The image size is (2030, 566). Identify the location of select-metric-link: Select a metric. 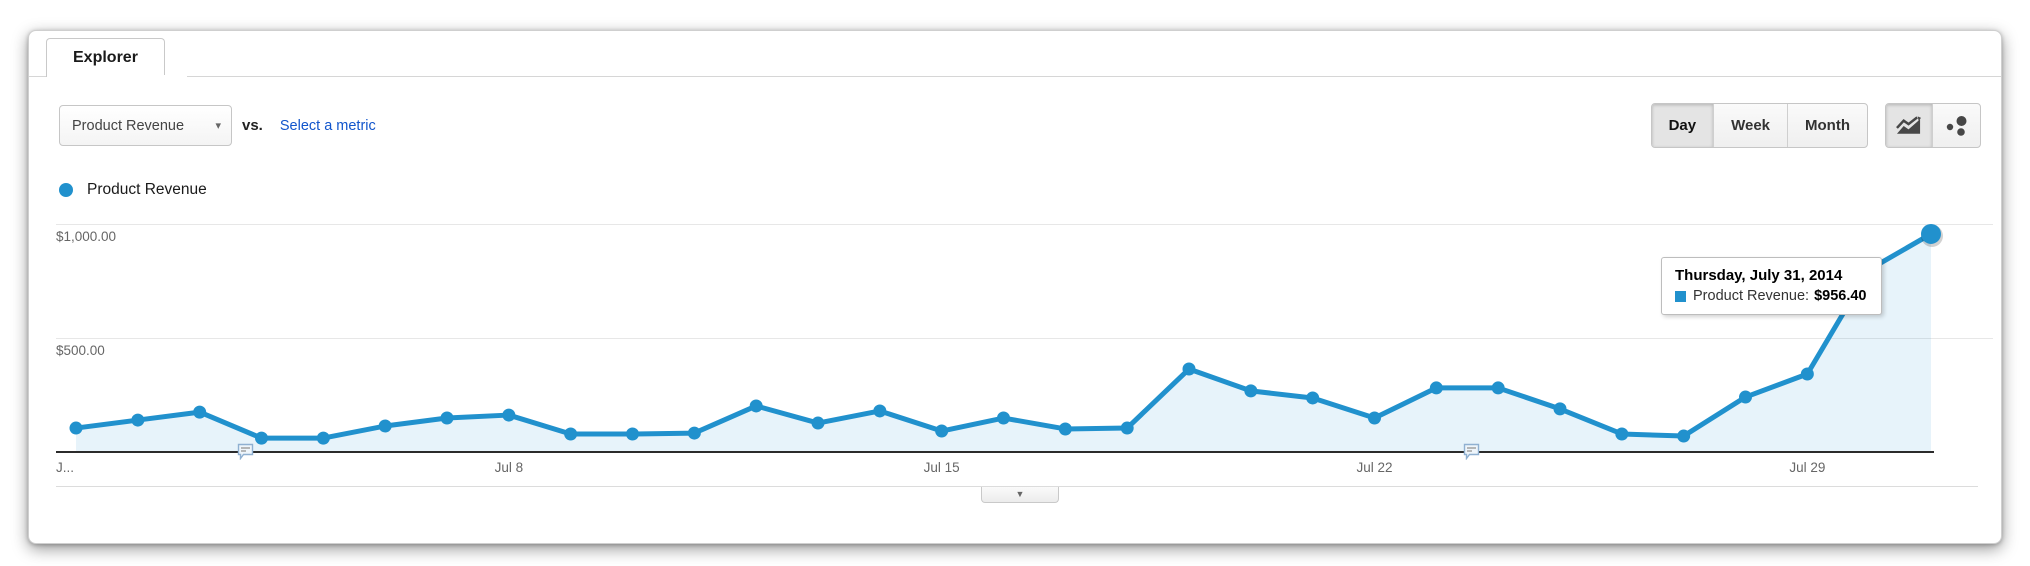
(327, 125).